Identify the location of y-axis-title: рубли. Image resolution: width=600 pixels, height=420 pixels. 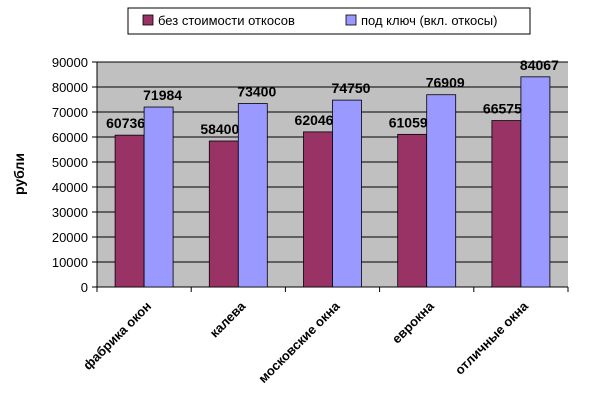
(19, 174).